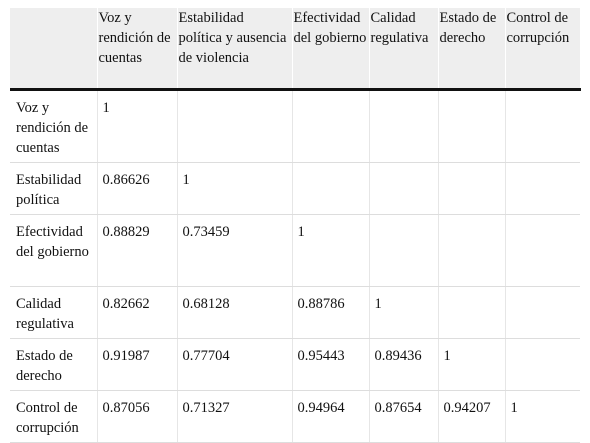 This screenshot has width=590, height=443. I want to click on header-calidad-regulativa: Calidad regulativa, so click(404, 49).